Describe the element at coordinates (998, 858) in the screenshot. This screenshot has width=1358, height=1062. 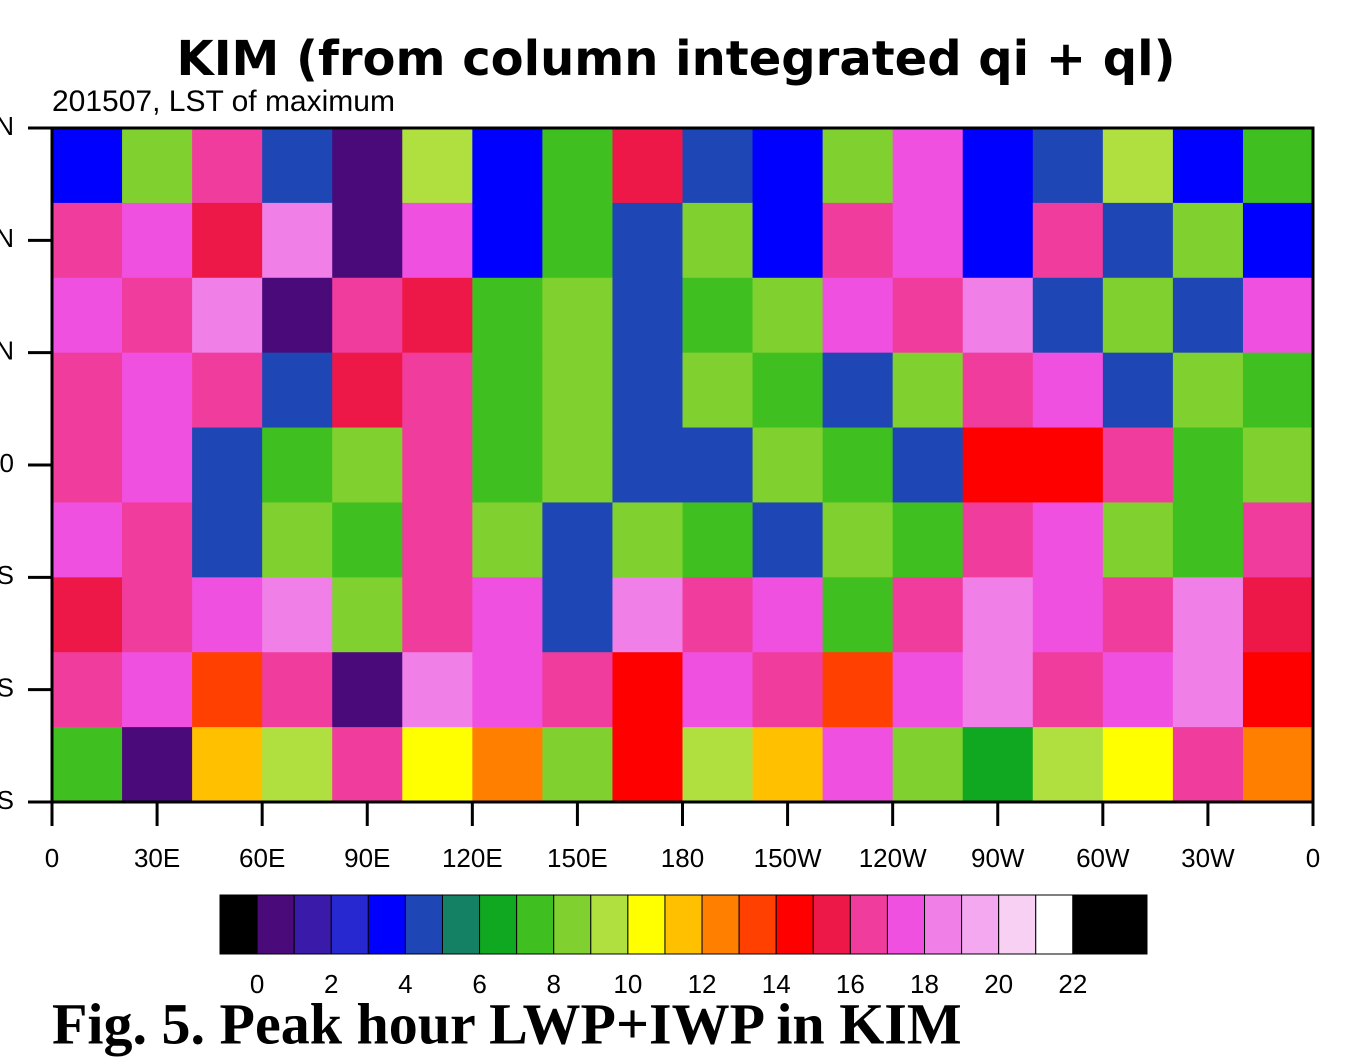
I see `x-tick-label: 90W` at that location.